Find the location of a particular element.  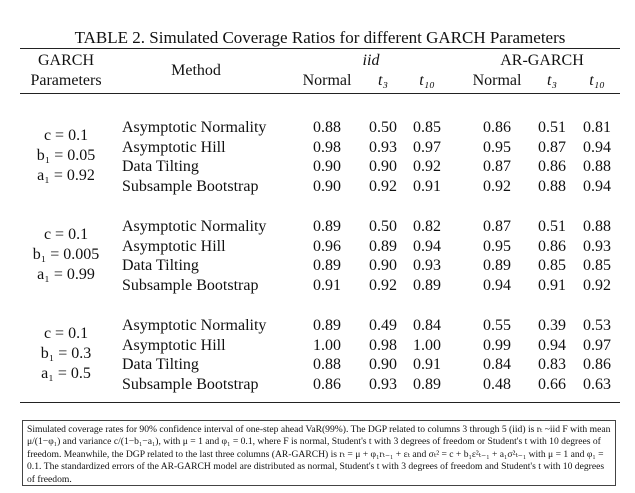

cell-value: 0.96 is located at coordinates (327, 246).